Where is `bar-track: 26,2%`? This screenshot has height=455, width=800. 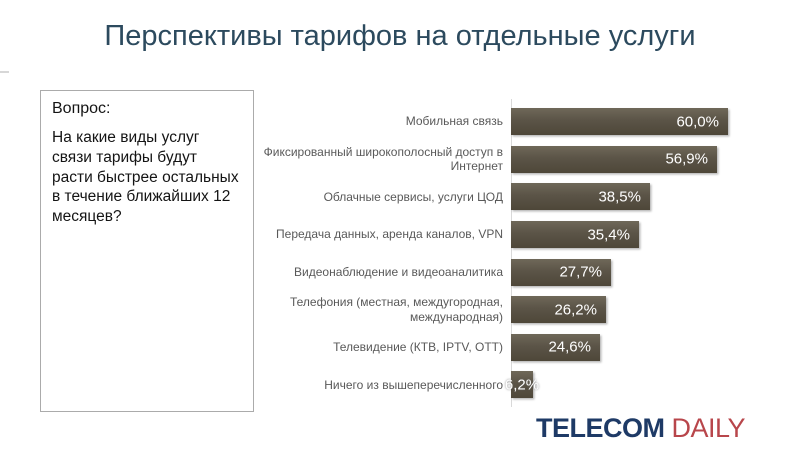 bar-track: 26,2% is located at coordinates (646, 310).